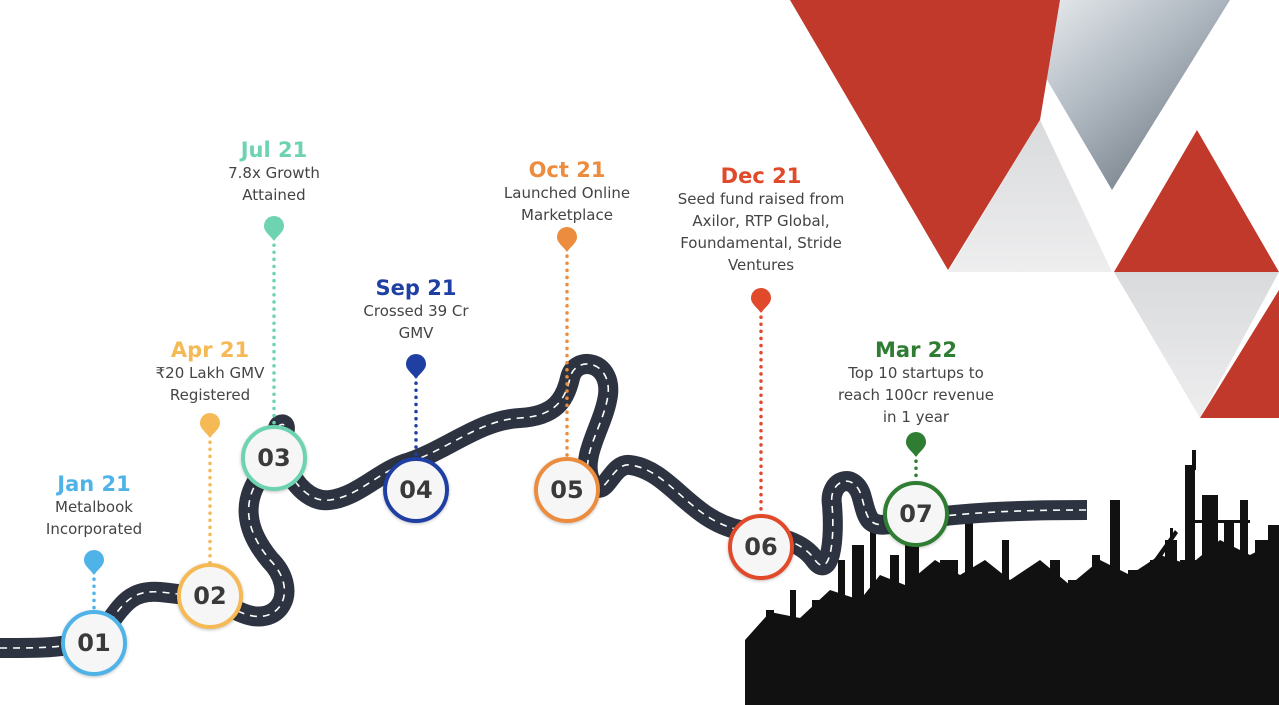 This screenshot has width=1279, height=705. I want to click on milestone-description-line: Top 10 startups to, so click(916, 373).